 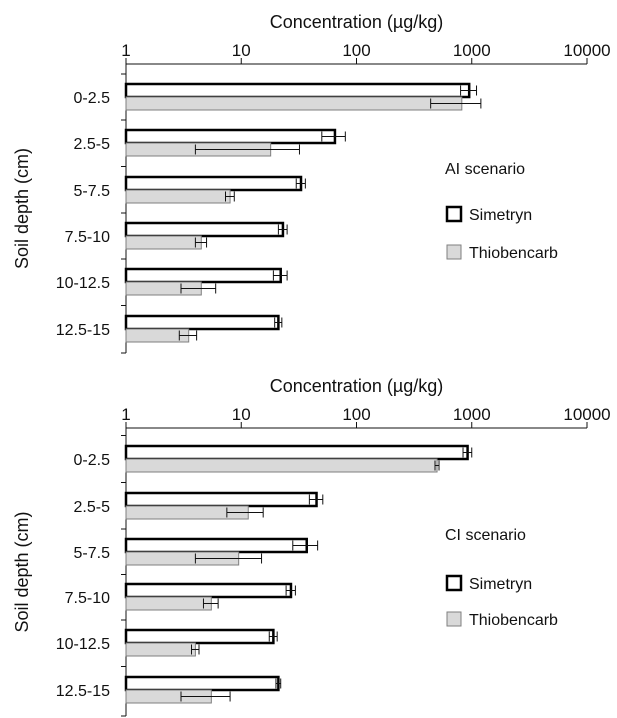 I want to click on scenario-label: CI scenario, so click(x=485, y=535).